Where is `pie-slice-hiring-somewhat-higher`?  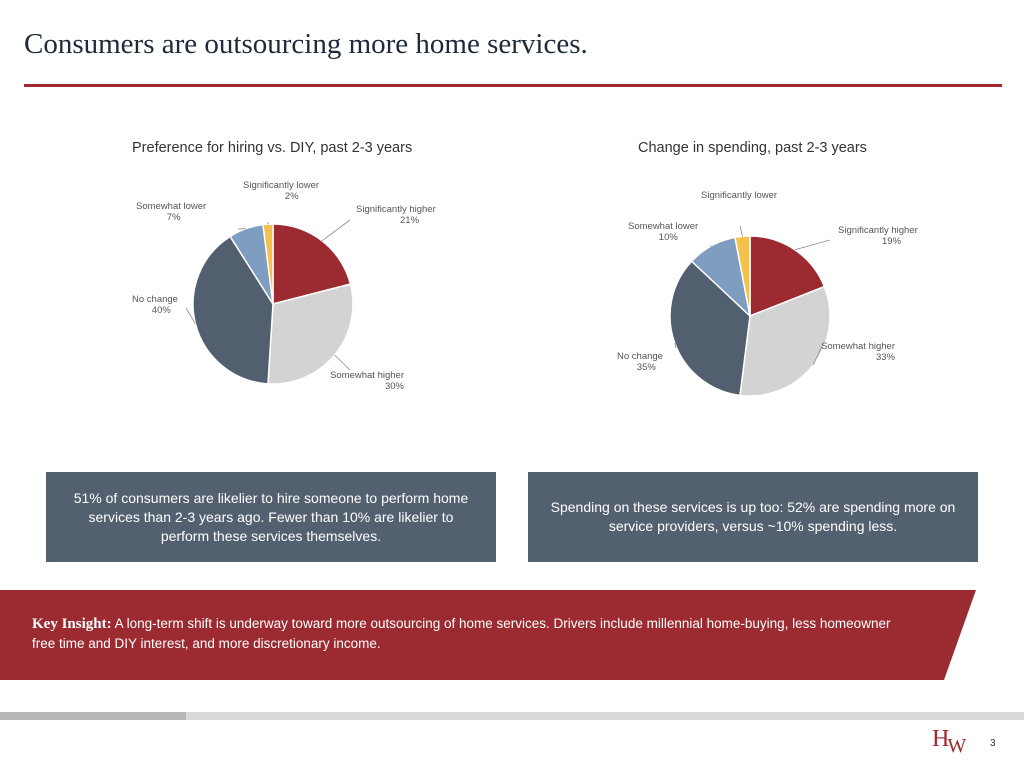 pie-slice-hiring-somewhat-higher is located at coordinates (310, 334).